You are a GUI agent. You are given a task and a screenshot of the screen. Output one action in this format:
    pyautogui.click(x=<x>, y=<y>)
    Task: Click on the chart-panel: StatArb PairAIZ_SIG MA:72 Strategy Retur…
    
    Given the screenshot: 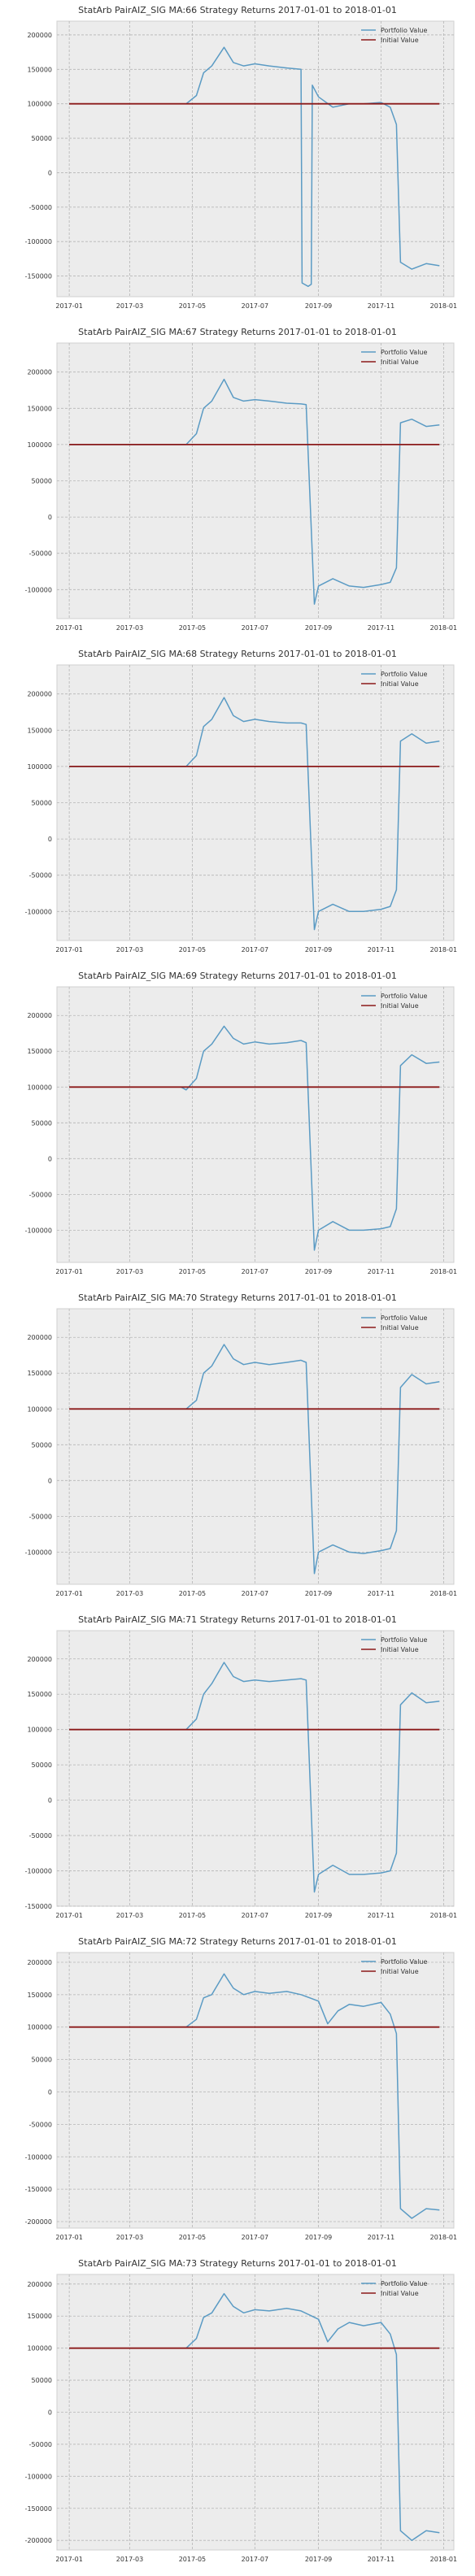 What is the action you would take?
    pyautogui.click(x=241, y=2088)
    